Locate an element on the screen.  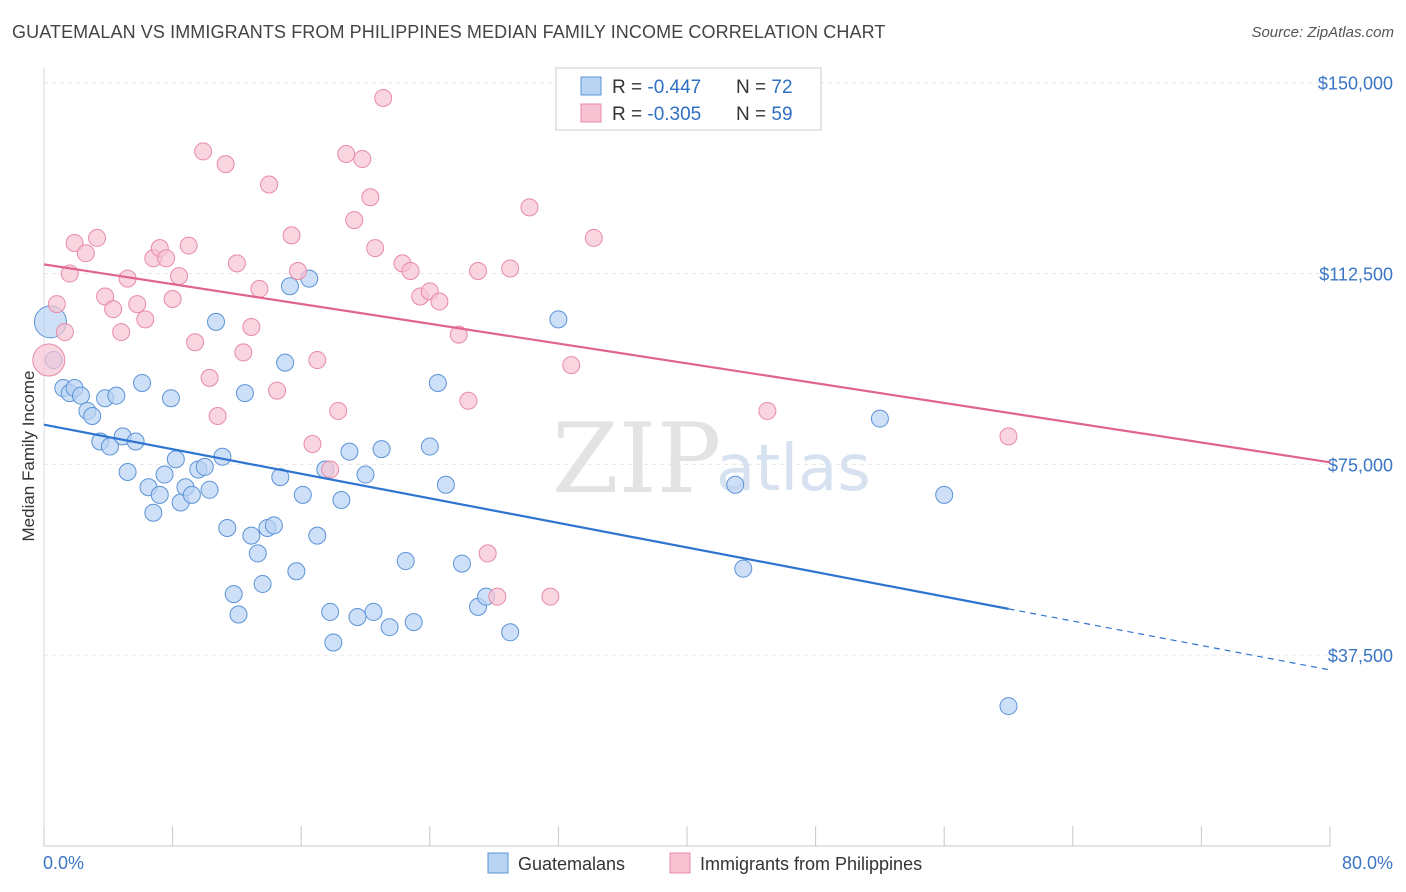
bottom-legend-swatch-philippines is located at coordinates (680, 863).